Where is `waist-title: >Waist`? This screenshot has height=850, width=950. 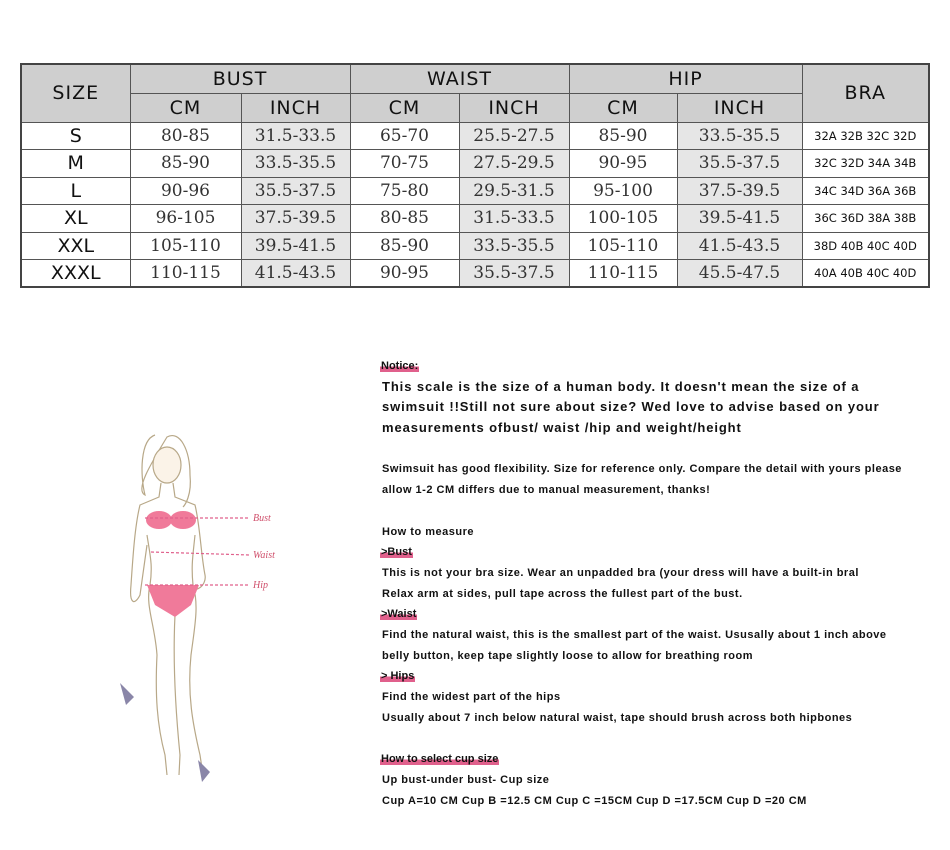 waist-title: >Waist is located at coordinates (399, 614).